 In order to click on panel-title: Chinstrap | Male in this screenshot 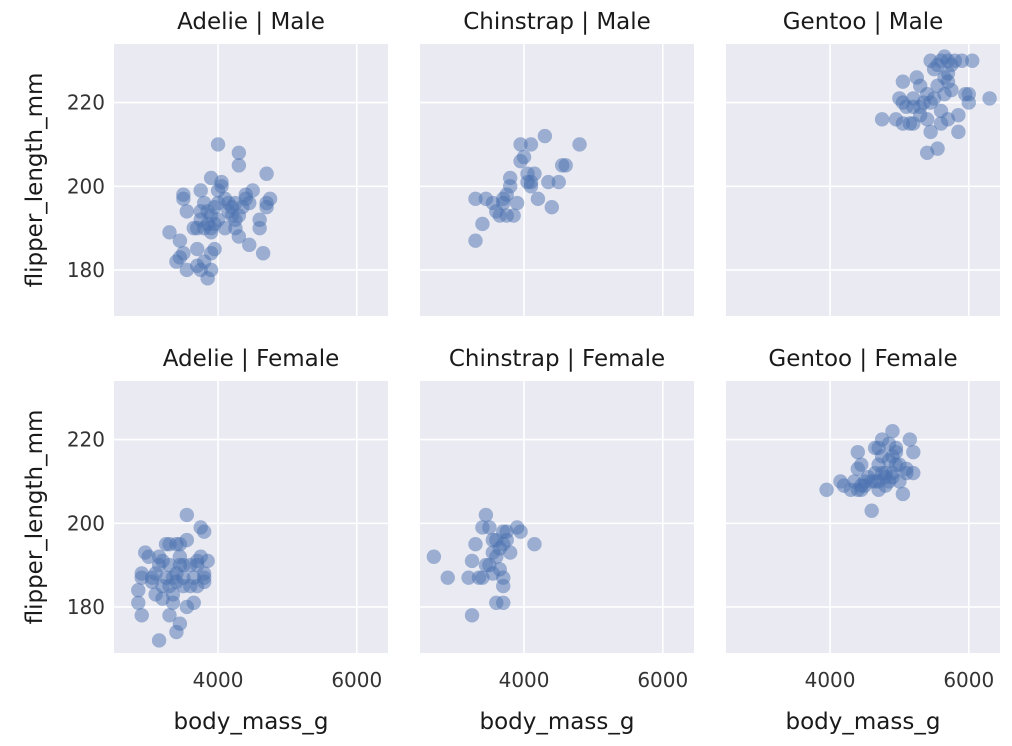, I will do `click(557, 22)`.